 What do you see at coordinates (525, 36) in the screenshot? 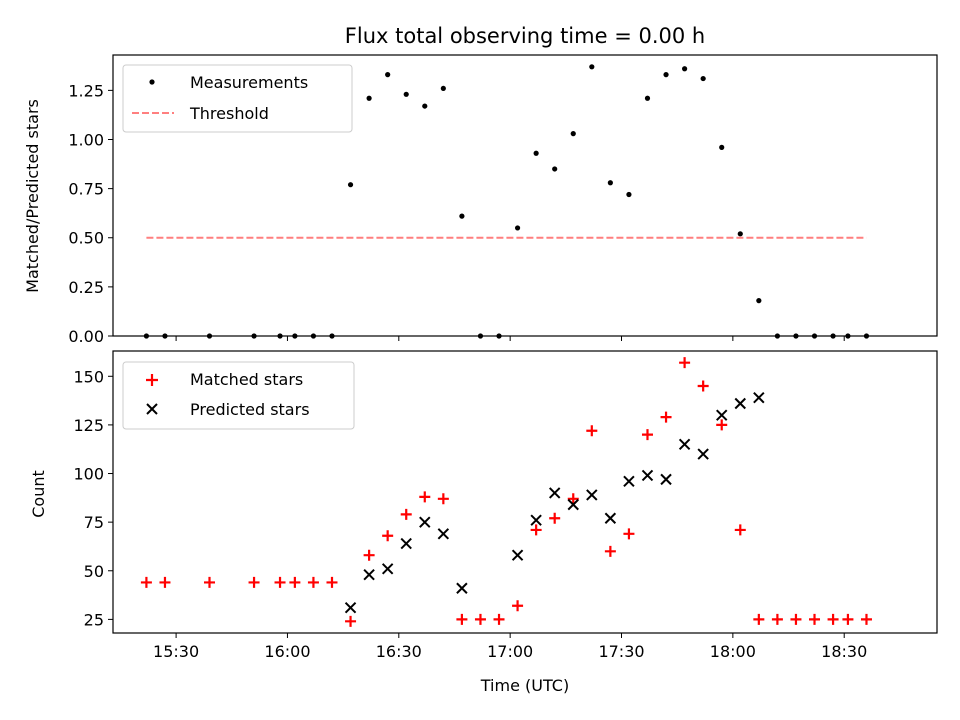
I see `top-chart-title: Flux total observing time = 0.00 h` at bounding box center [525, 36].